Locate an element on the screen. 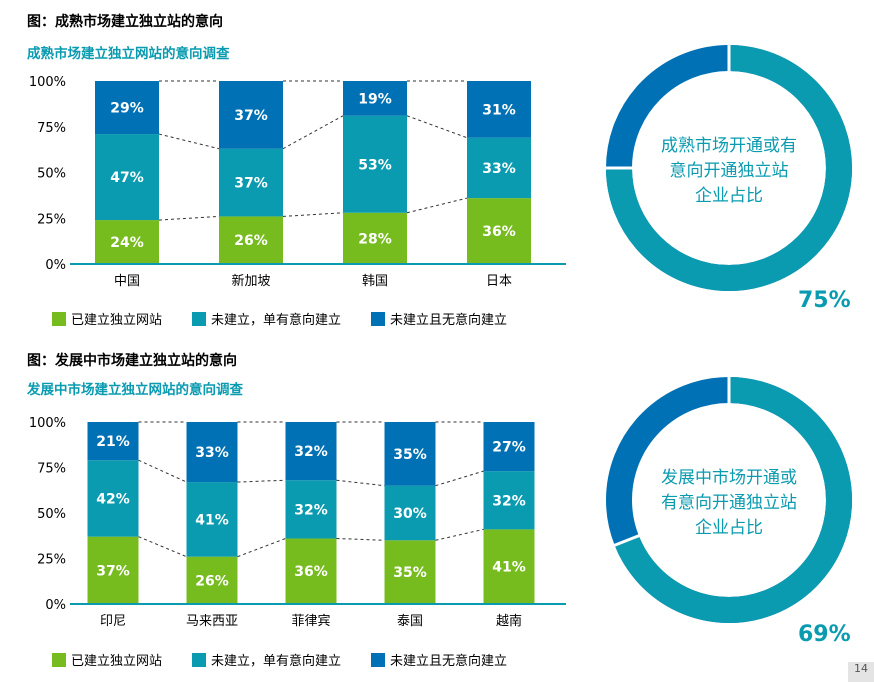 This screenshot has width=874, height=682. figure-title-2: 图：发展中市场建立独立站的意向 is located at coordinates (132, 361).